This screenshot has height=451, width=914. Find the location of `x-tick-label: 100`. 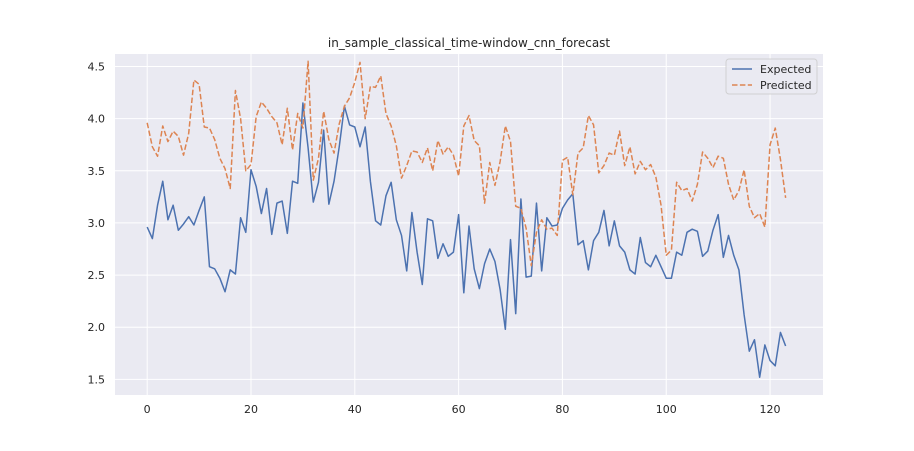

x-tick-label: 100 is located at coordinates (666, 409).